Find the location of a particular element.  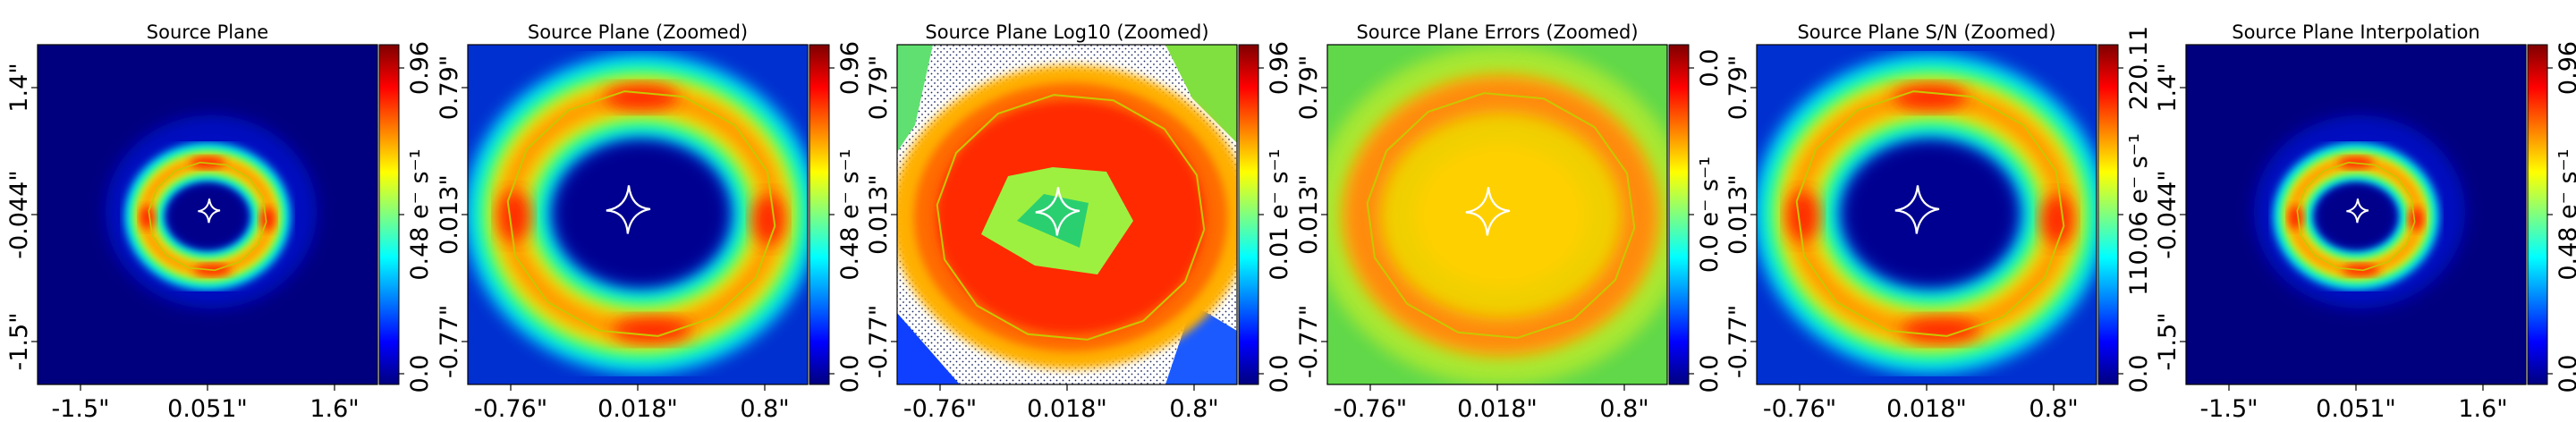

panel-title: Source Plane (Zoomed) is located at coordinates (638, 32).